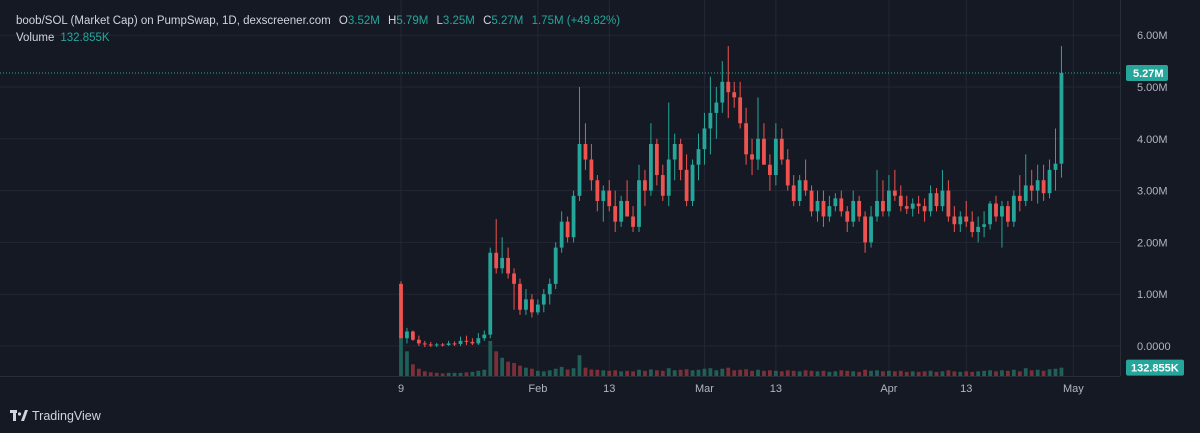  What do you see at coordinates (731, 355) in the screenshot?
I see `volume-bars` at bounding box center [731, 355].